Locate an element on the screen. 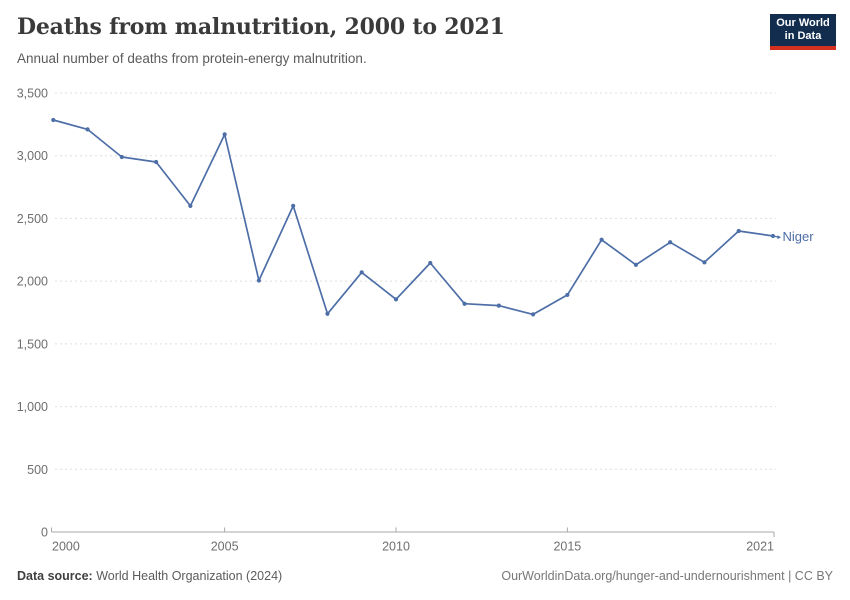 The height and width of the screenshot is (600, 850). x-tick-label: 2021 is located at coordinates (760, 547).